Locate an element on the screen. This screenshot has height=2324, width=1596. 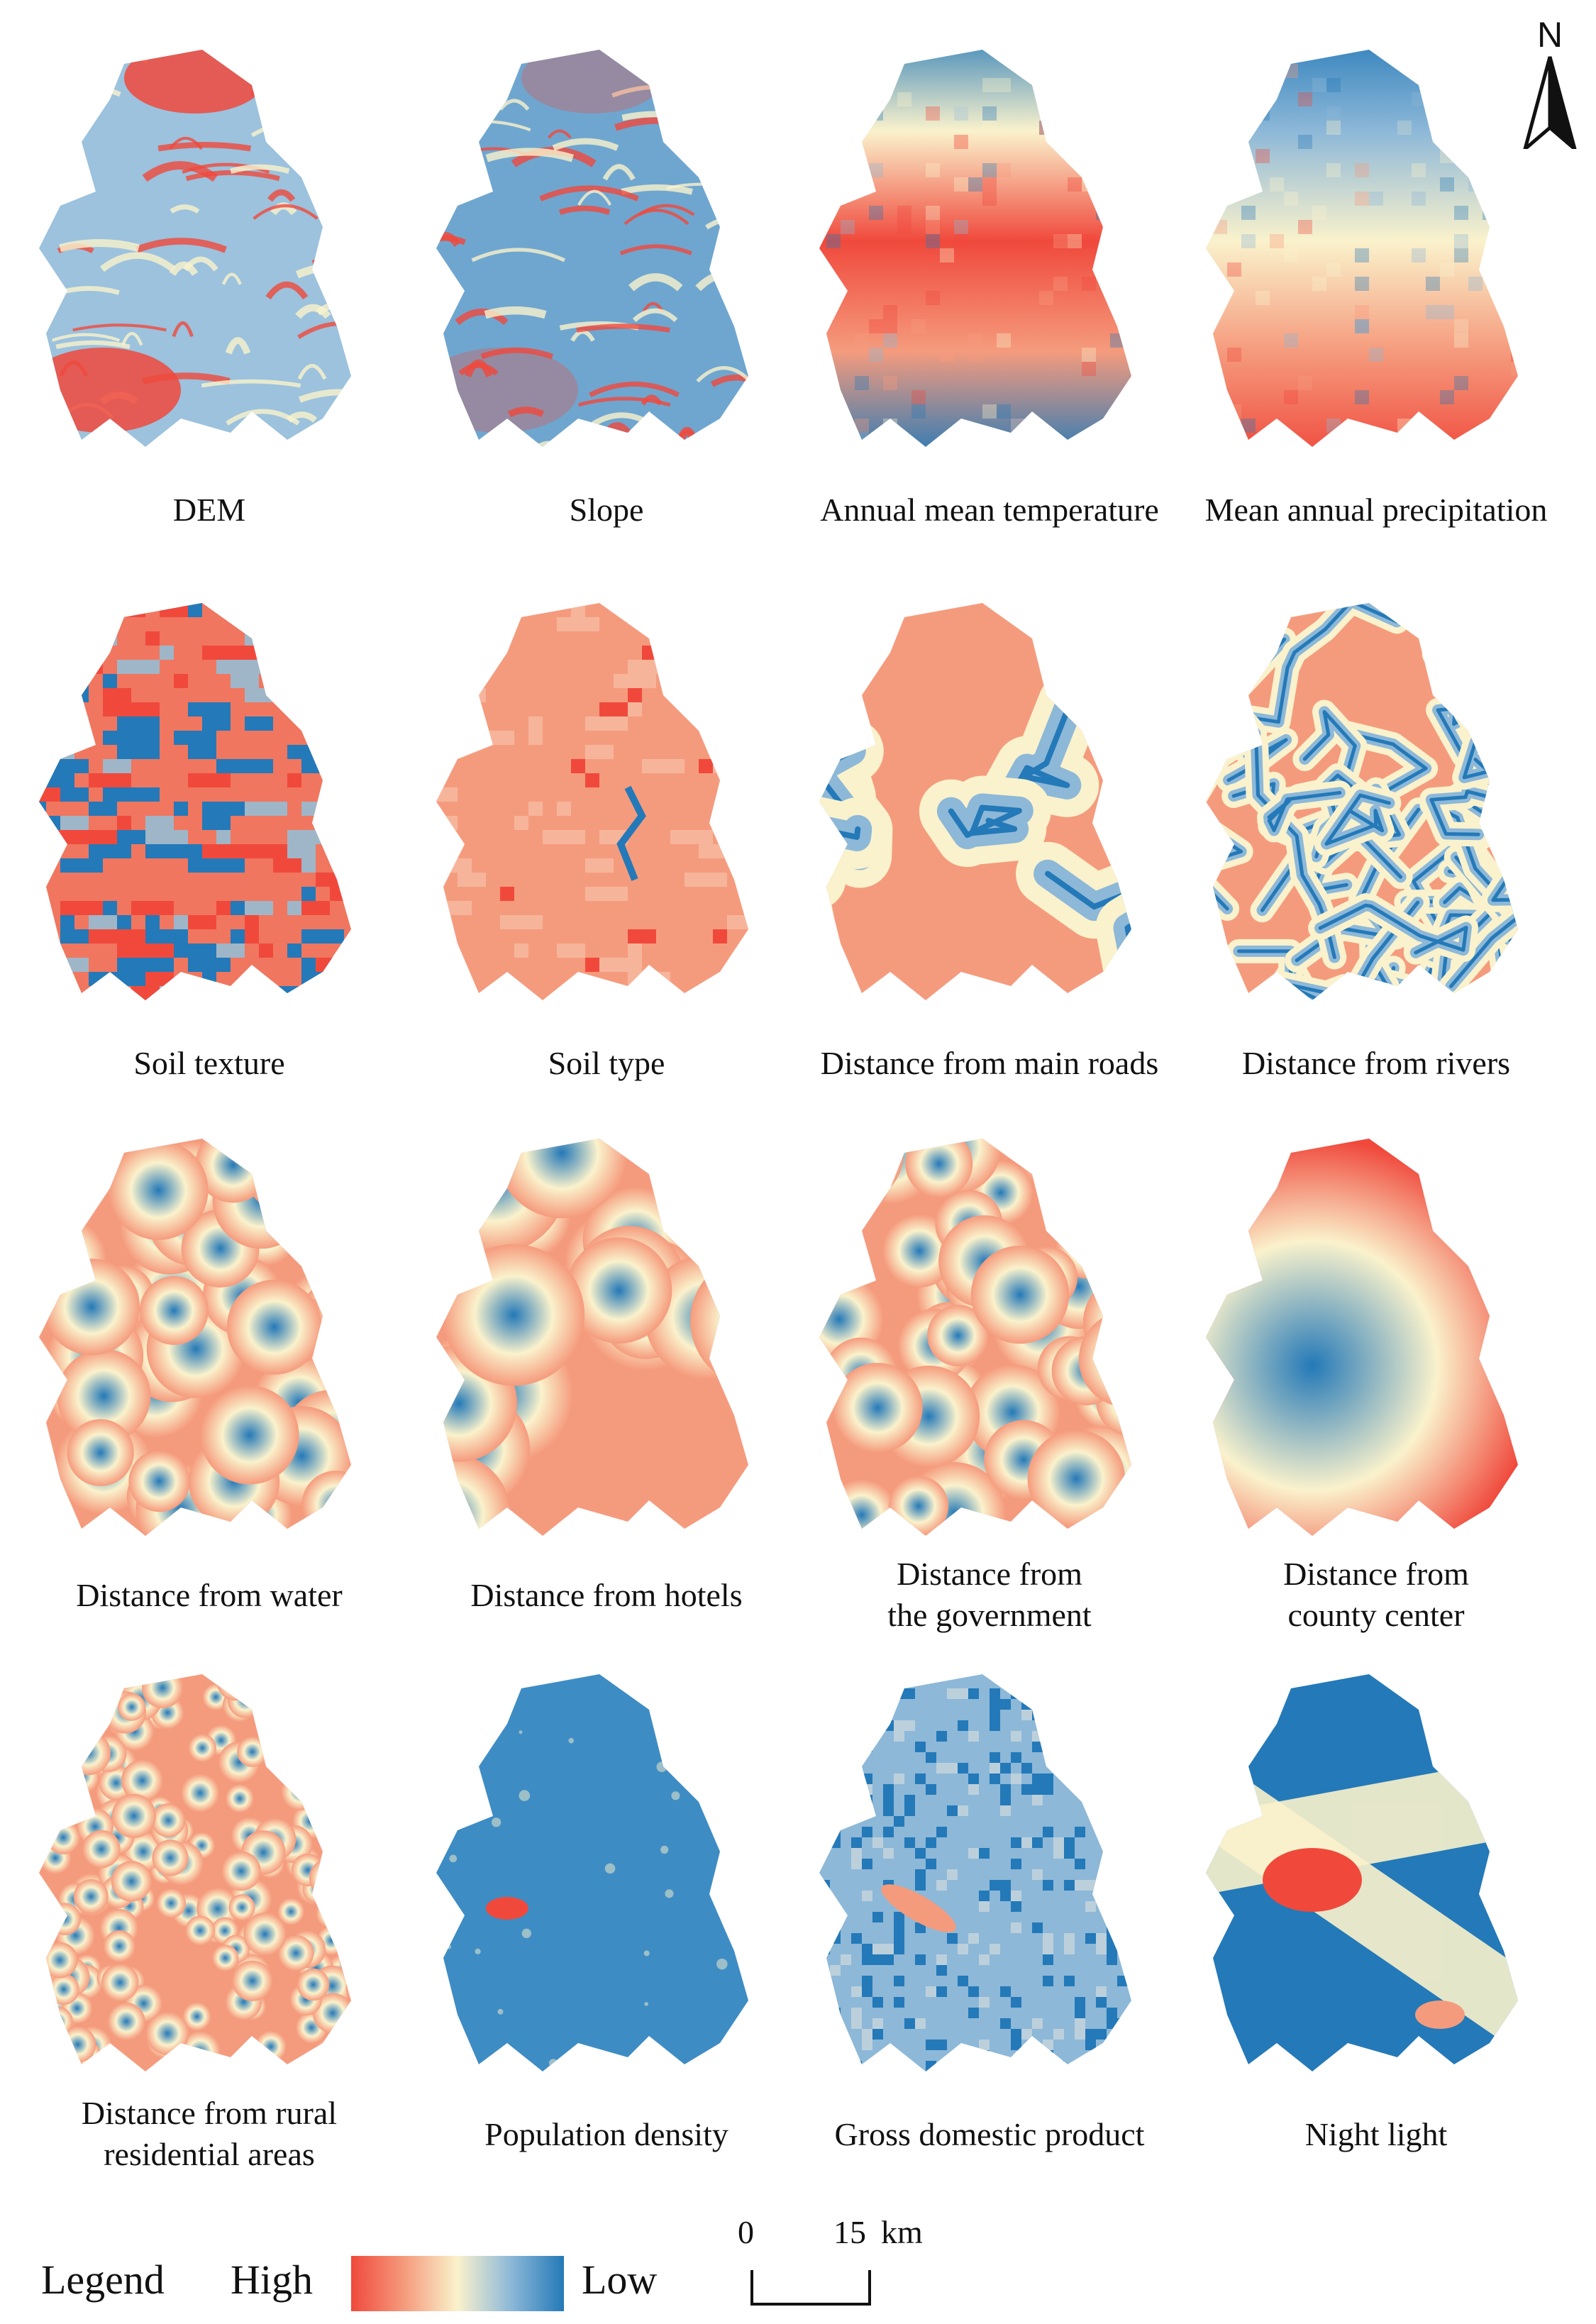
caption-line: Distance from rivers is located at coordinates (1376, 1063).